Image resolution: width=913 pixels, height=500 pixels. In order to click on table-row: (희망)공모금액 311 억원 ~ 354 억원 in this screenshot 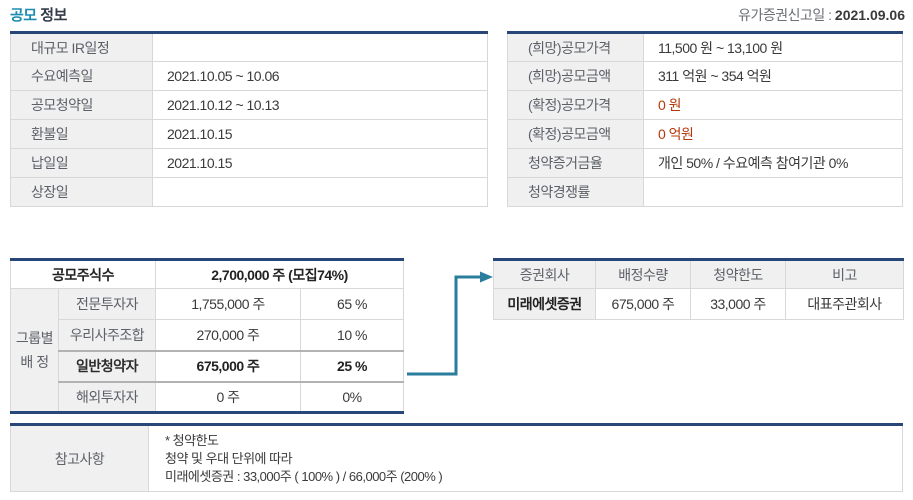, I will do `click(705, 76)`.